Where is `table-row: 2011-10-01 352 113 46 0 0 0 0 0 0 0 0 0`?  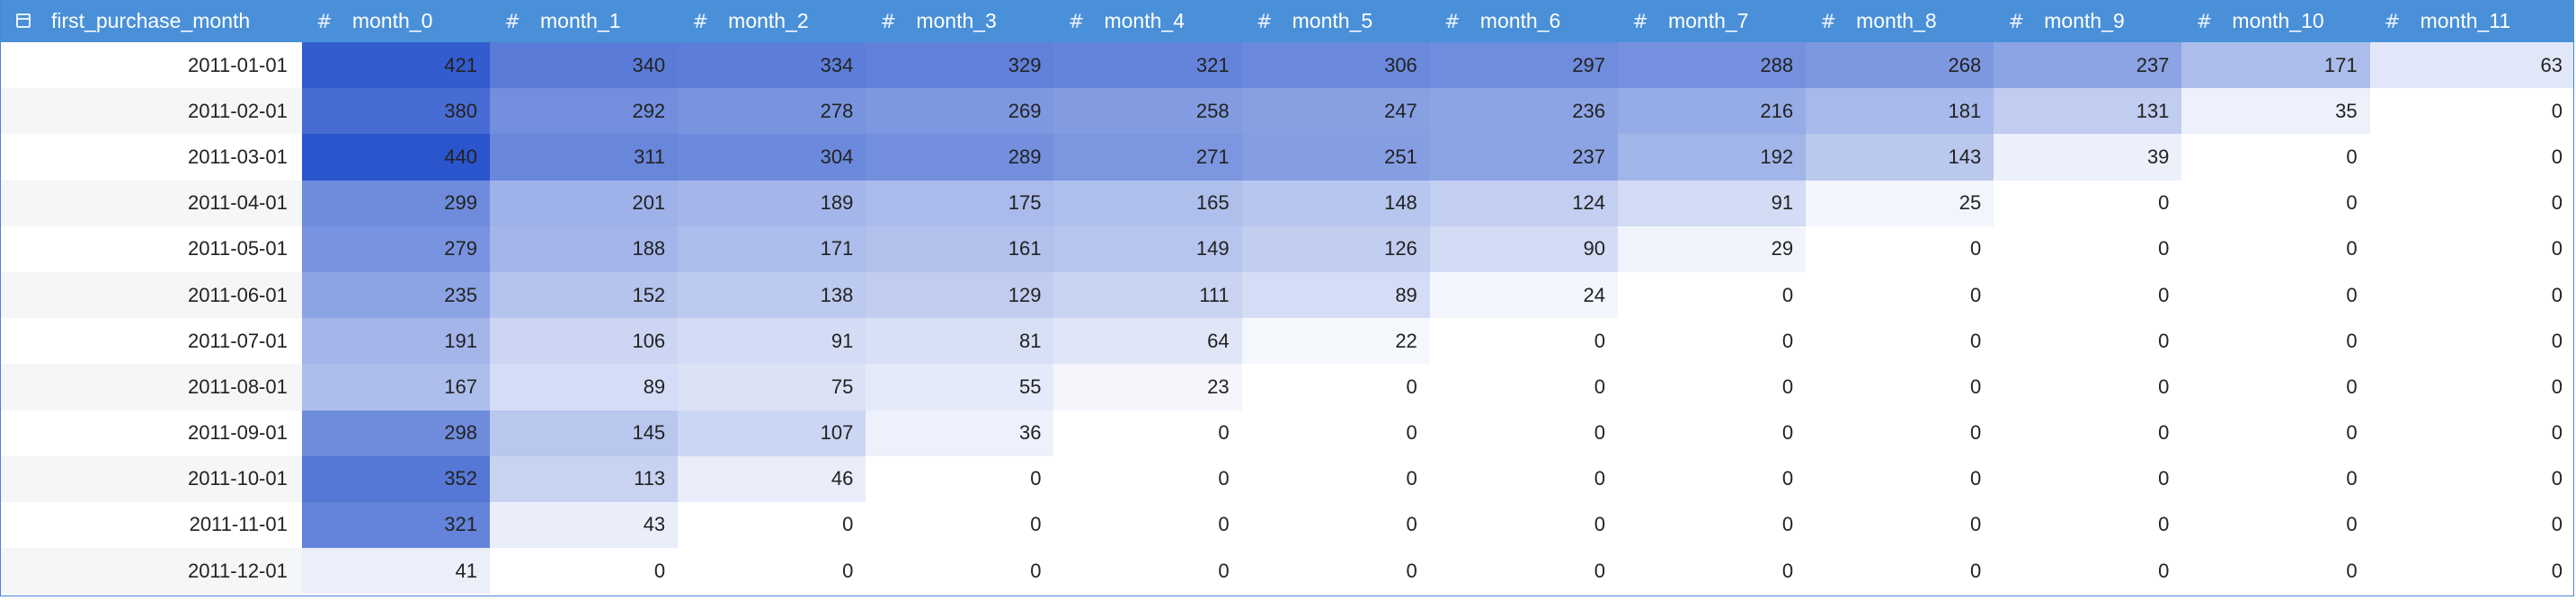 table-row: 2011-10-01 352 113 46 0 0 0 0 0 0 0 0 0 is located at coordinates (1287, 478).